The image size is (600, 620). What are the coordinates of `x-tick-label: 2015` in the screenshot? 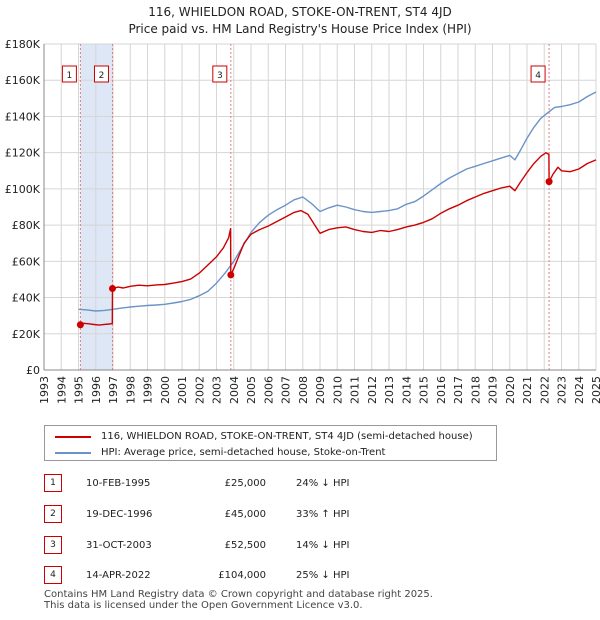 It's located at (424, 390).